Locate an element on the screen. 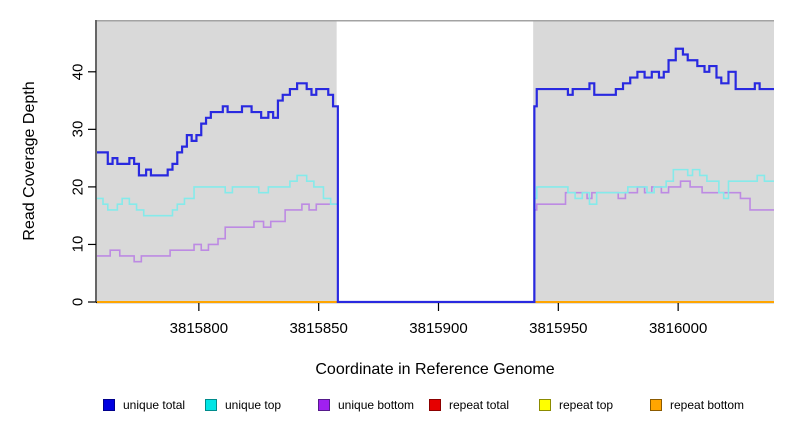  legend-label: unique top is located at coordinates (253, 405).